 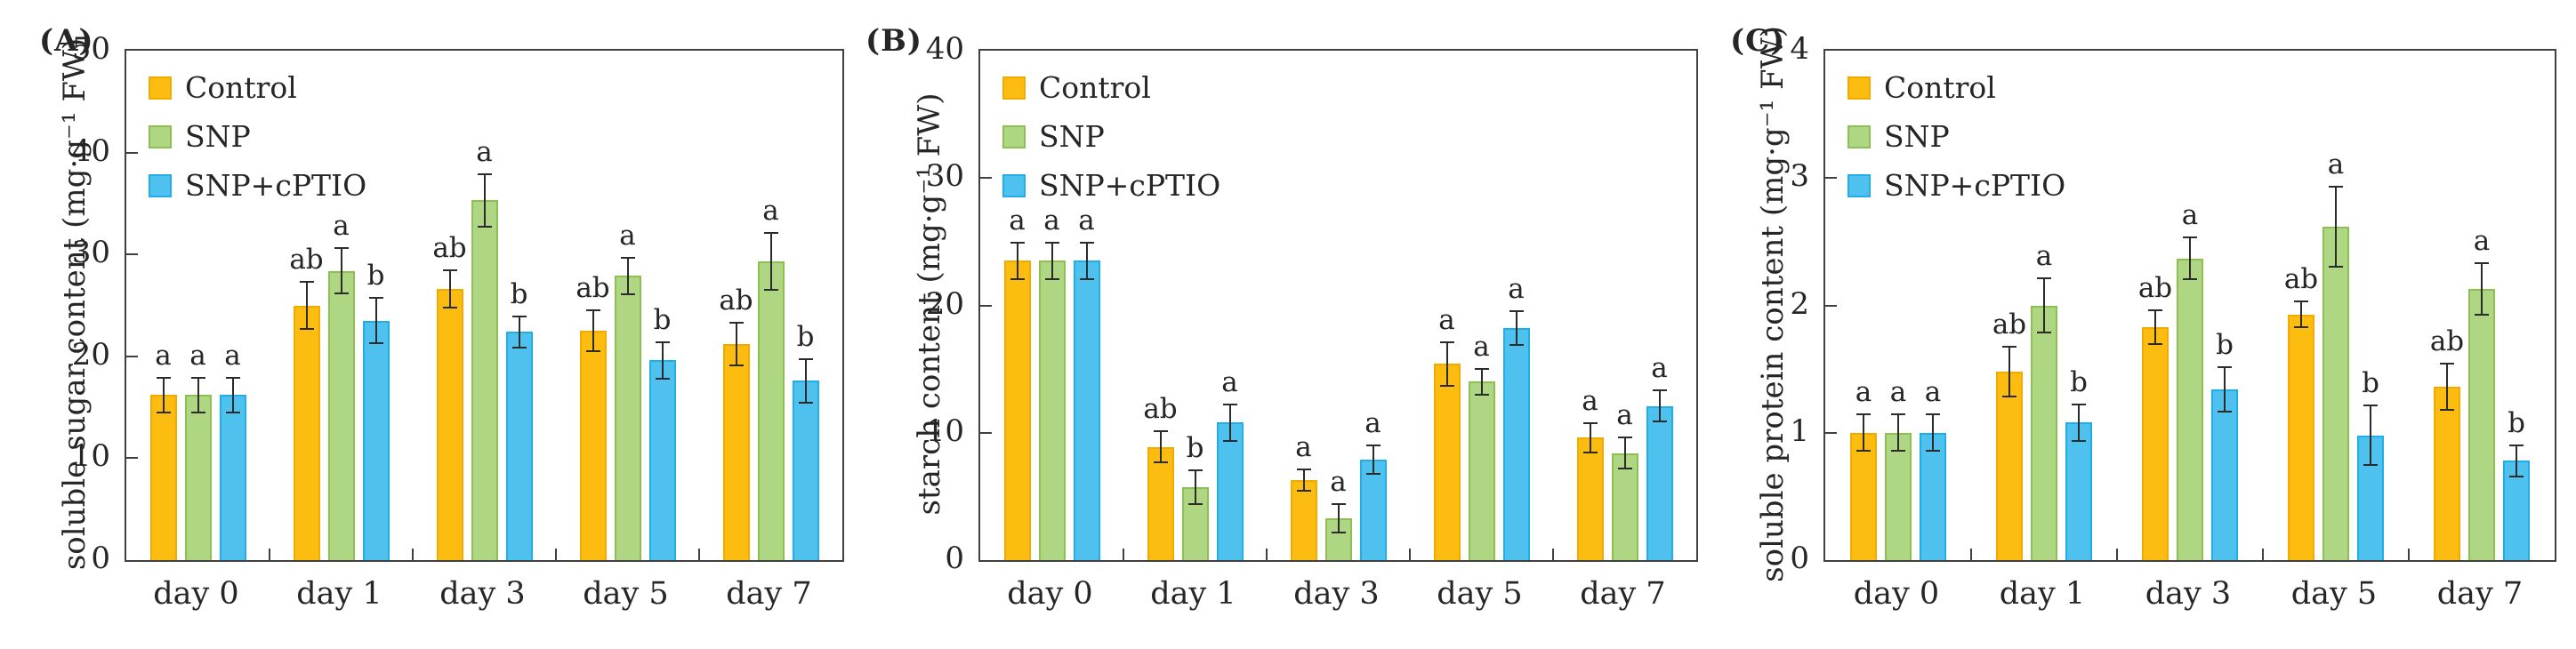 I want to click on x-tick-label: day 7, so click(x=1623, y=594).